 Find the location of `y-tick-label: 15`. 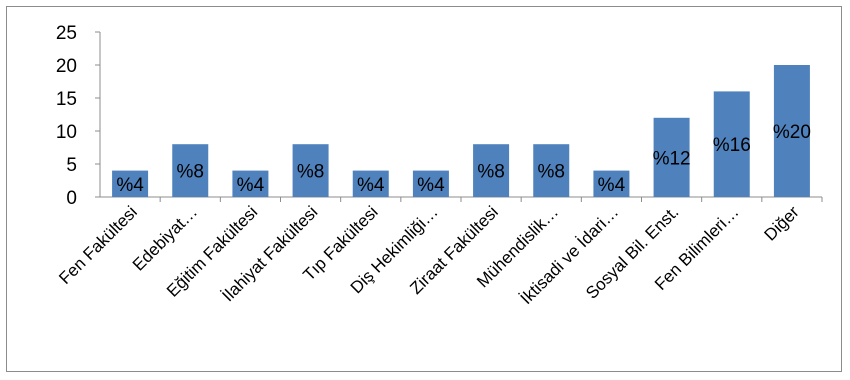

y-tick-label: 15 is located at coordinates (66, 99).